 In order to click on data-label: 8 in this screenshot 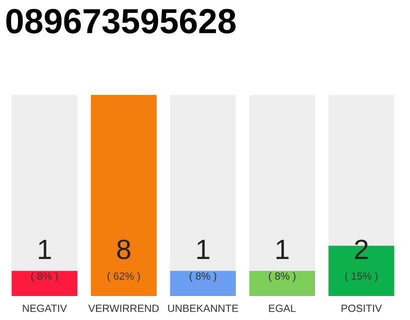, I will do `click(123, 250)`.